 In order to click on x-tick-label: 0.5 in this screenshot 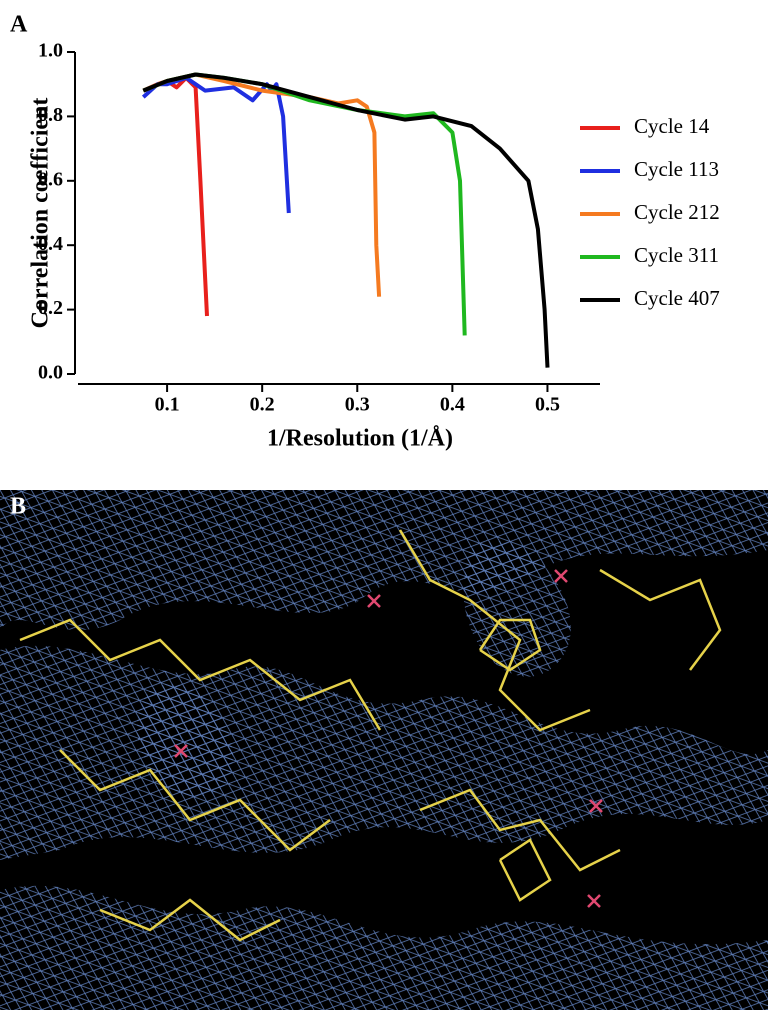, I will do `click(547, 405)`.